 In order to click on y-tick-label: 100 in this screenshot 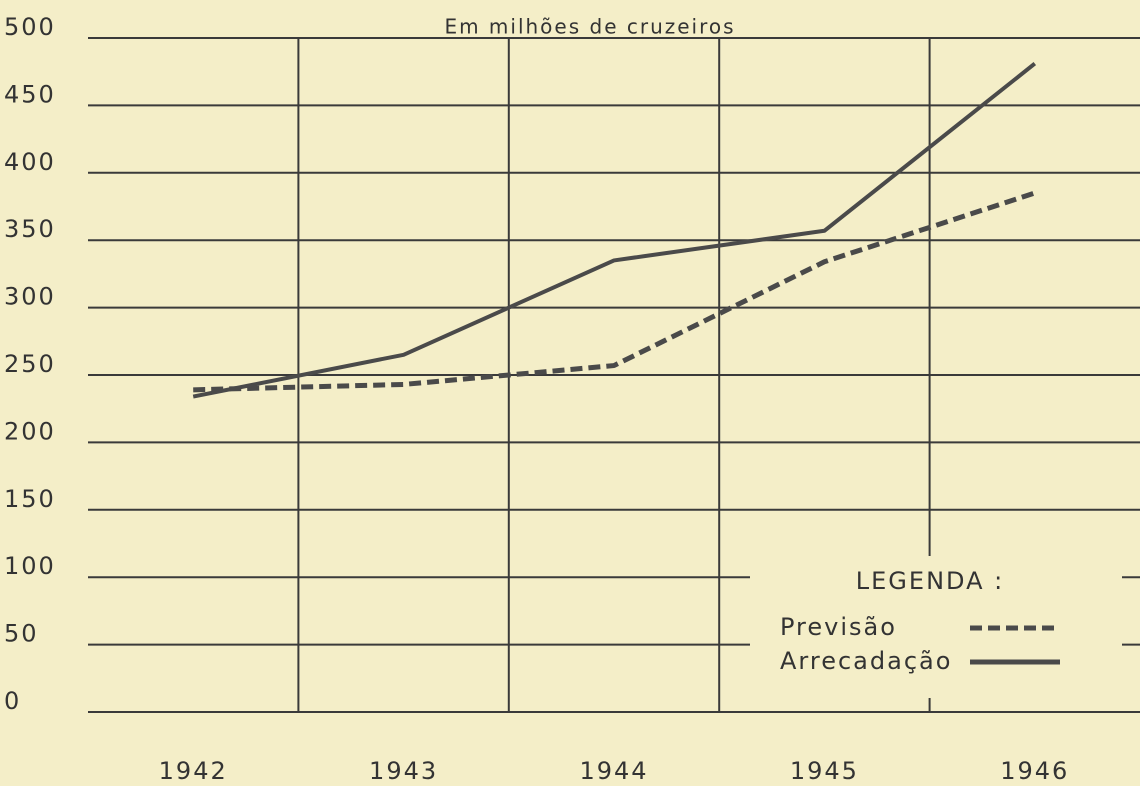, I will do `click(30, 566)`.